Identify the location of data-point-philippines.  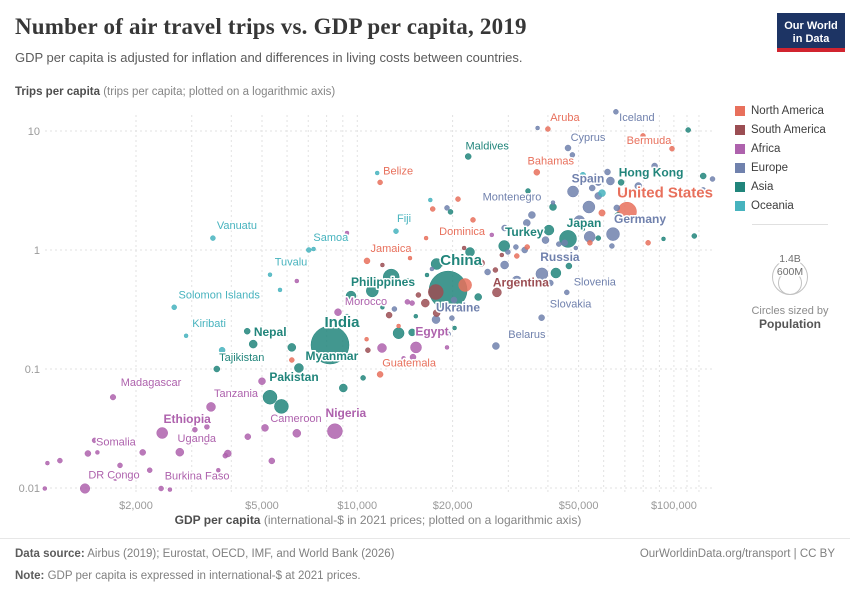
(351, 296).